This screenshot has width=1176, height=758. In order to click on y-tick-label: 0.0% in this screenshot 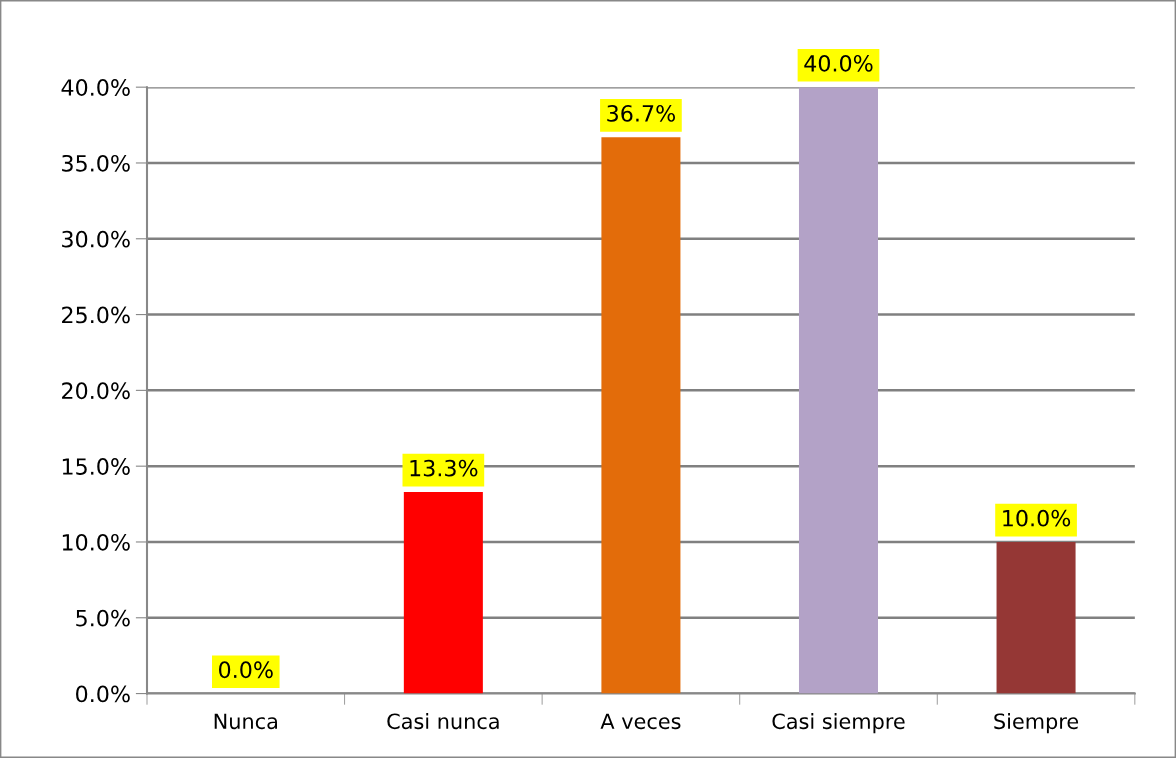, I will do `click(103, 694)`.